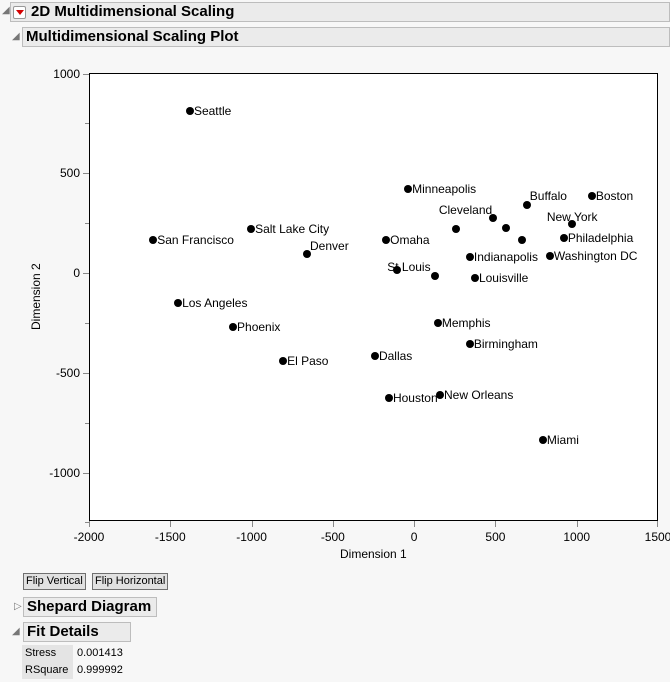 The image size is (670, 682). Describe the element at coordinates (465, 209) in the screenshot. I see `point-label: Cleveland` at that location.